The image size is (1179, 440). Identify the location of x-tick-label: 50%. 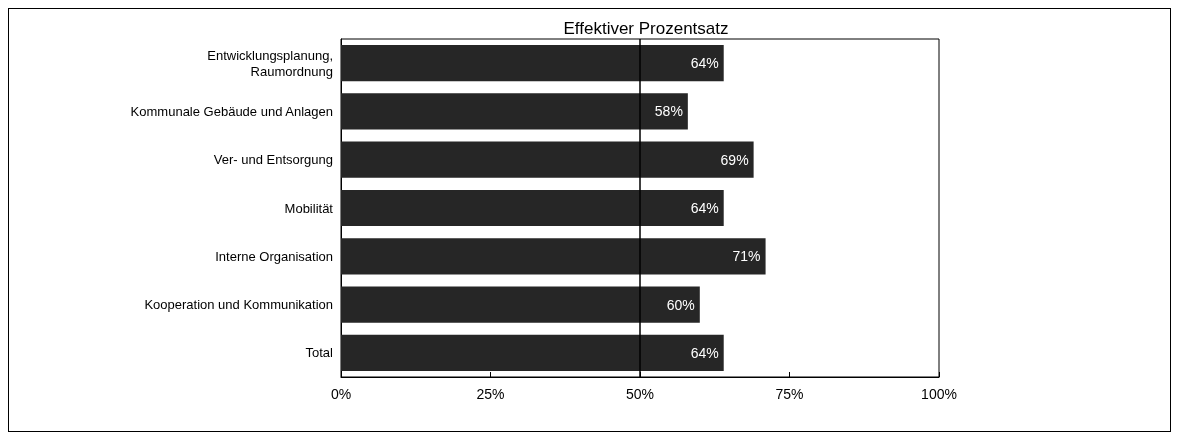
(640, 394).